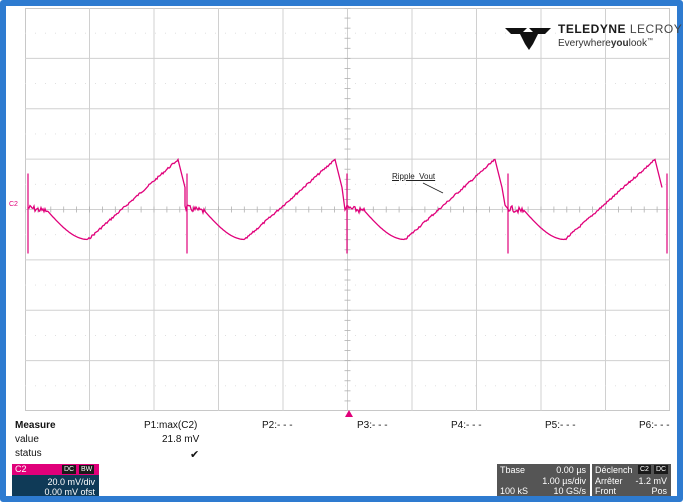  I want to click on brand-name: TELEDYNE LECROY, so click(620, 29).